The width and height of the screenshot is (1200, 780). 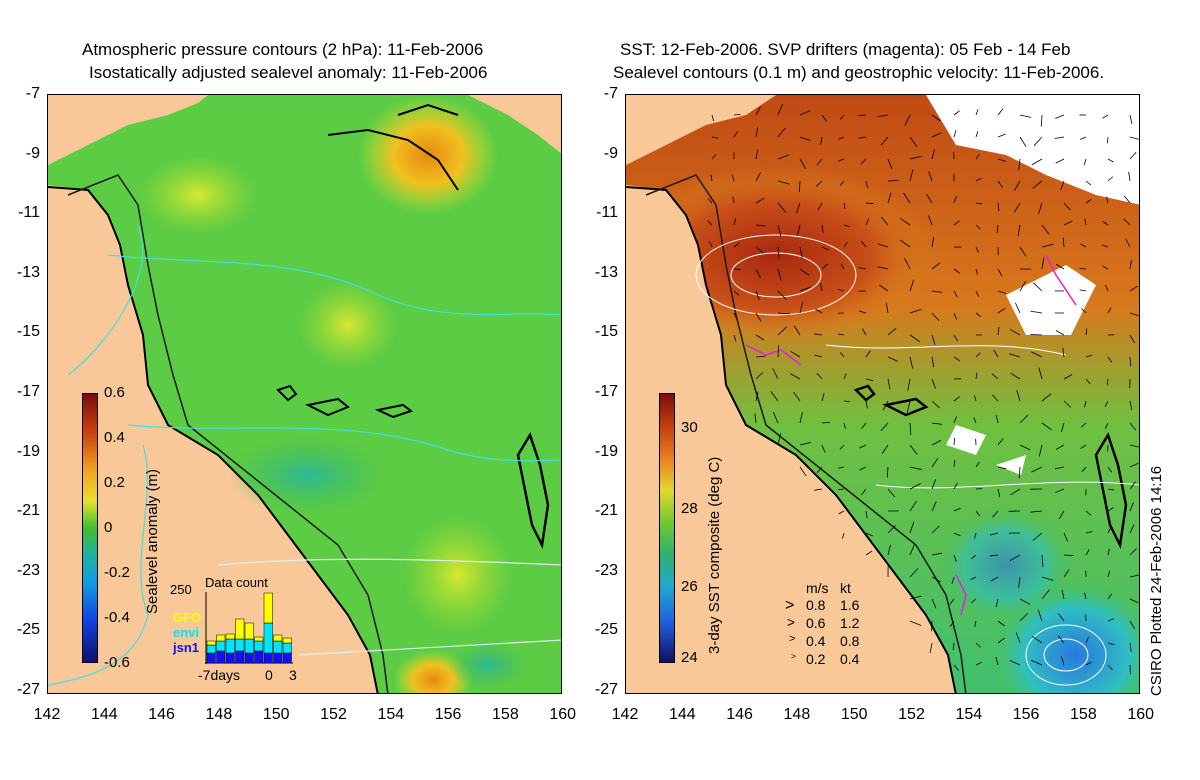 What do you see at coordinates (187, 617) in the screenshot?
I see `satellite-label-gfo: GFO` at bounding box center [187, 617].